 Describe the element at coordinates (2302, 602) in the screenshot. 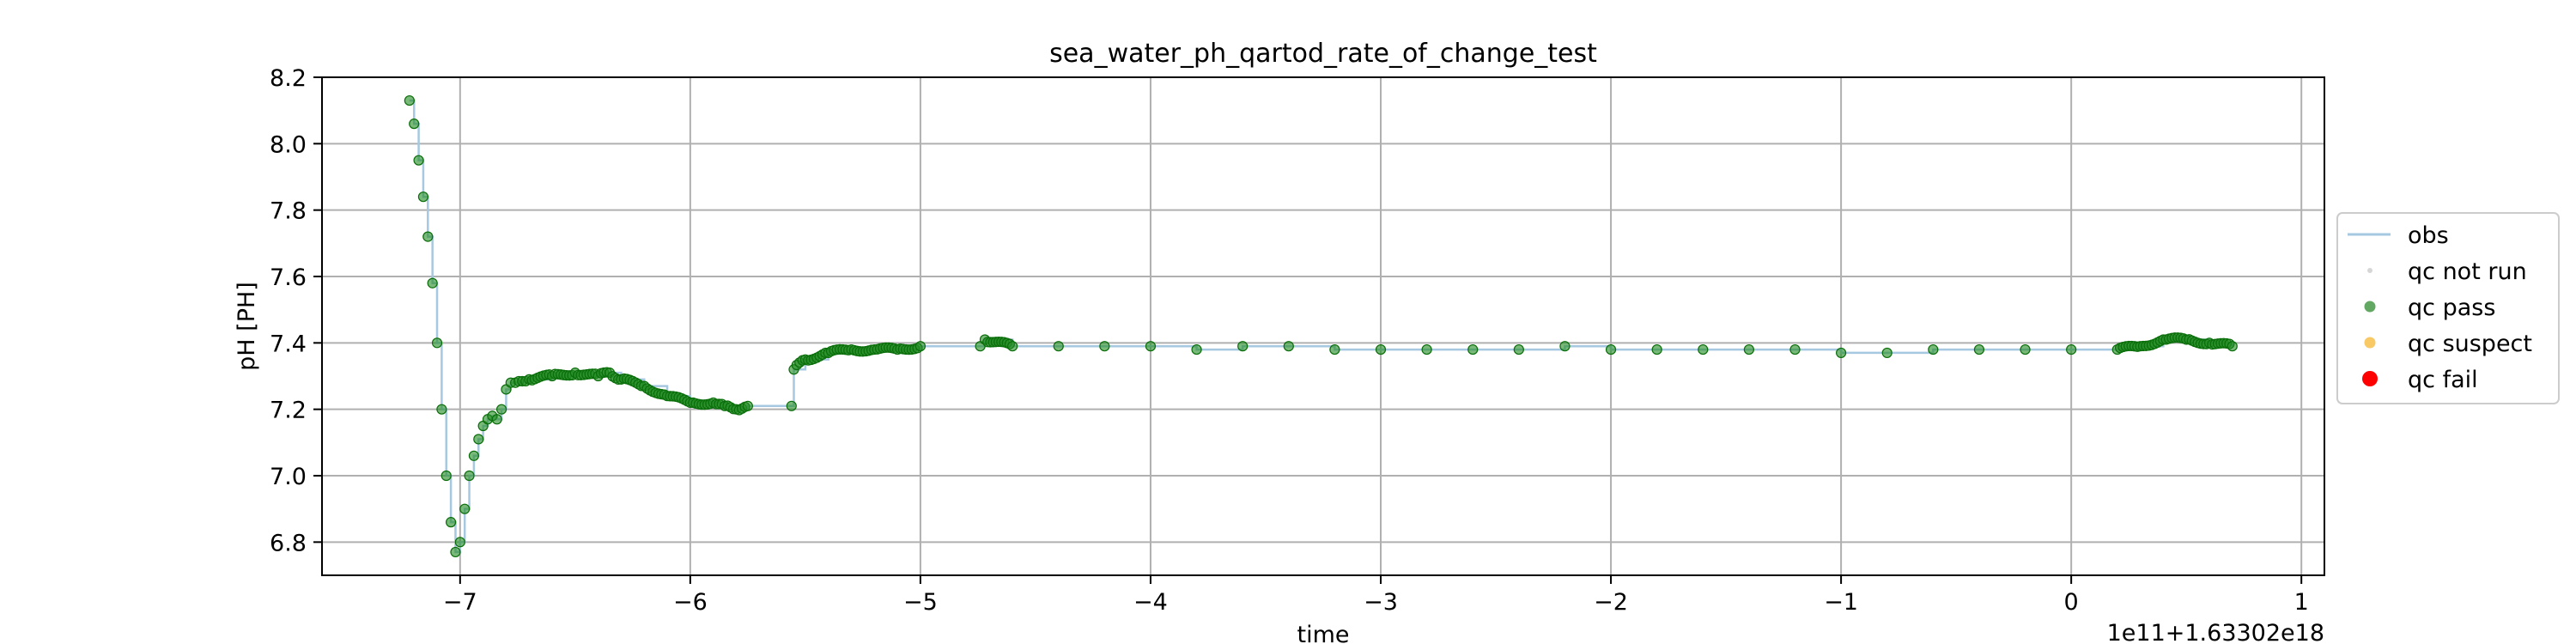

I see `x-tick-label: 1` at that location.